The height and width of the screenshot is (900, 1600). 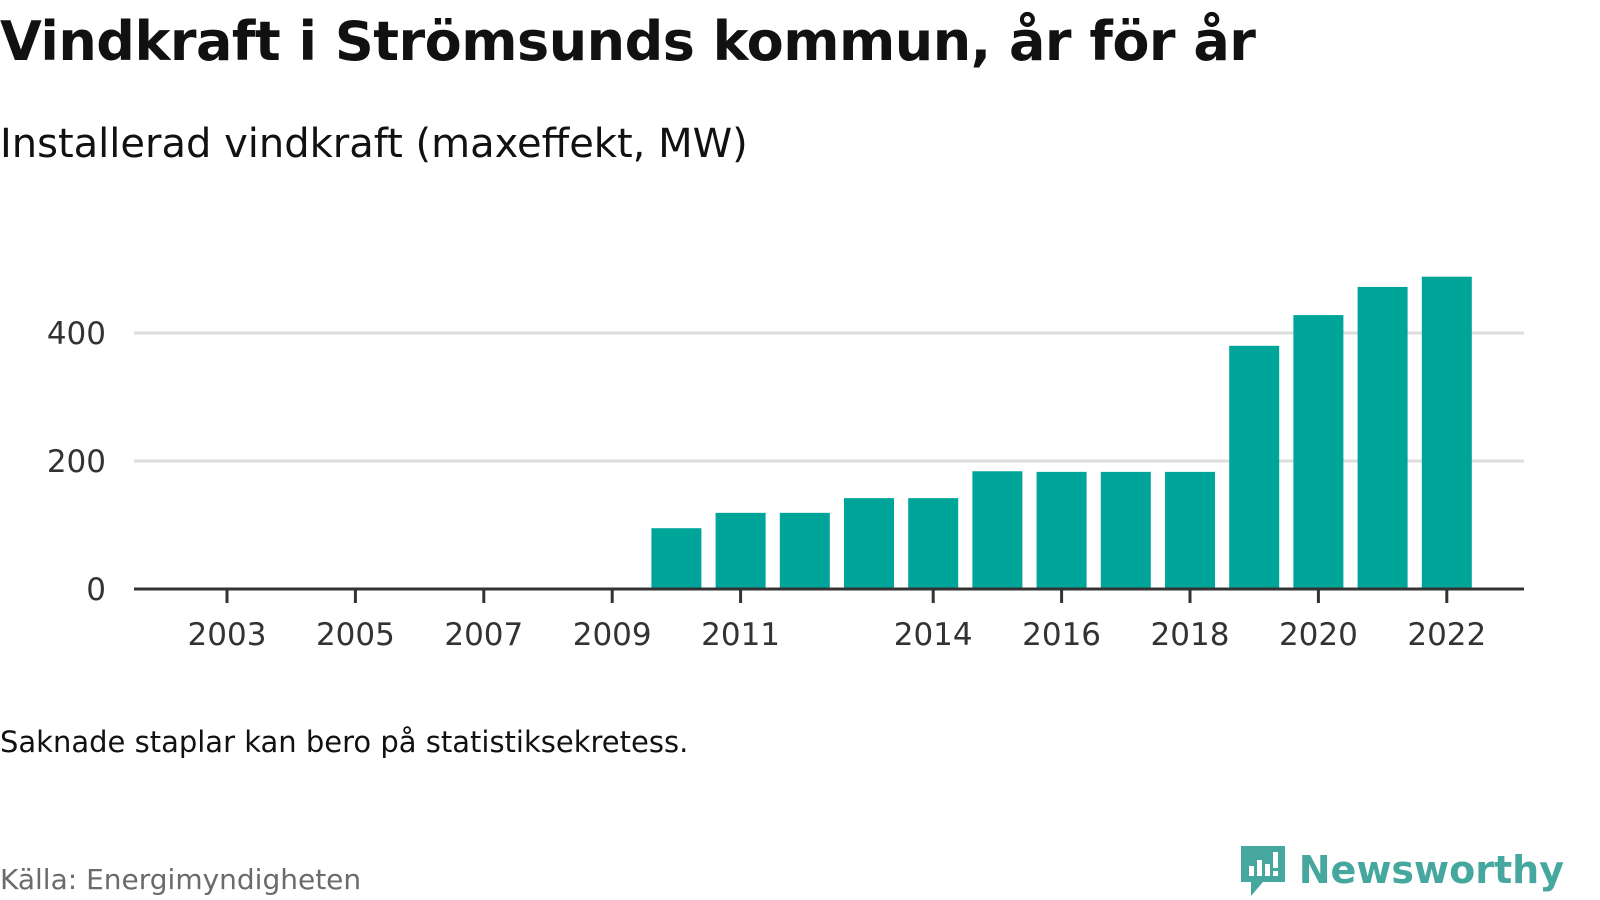 What do you see at coordinates (1446, 432) in the screenshot?
I see `bar-2022` at bounding box center [1446, 432].